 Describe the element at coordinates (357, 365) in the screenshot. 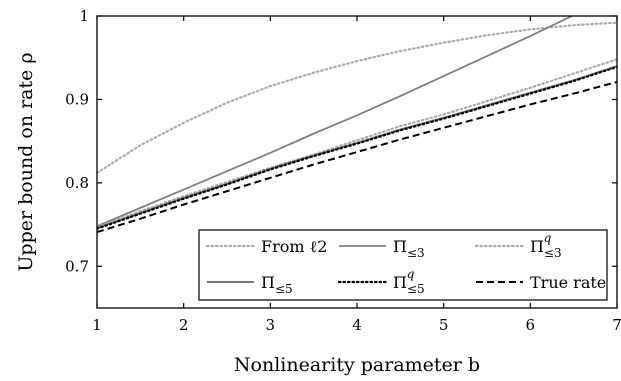

I see `x-axis-label: Nonlinearity parameter b` at that location.